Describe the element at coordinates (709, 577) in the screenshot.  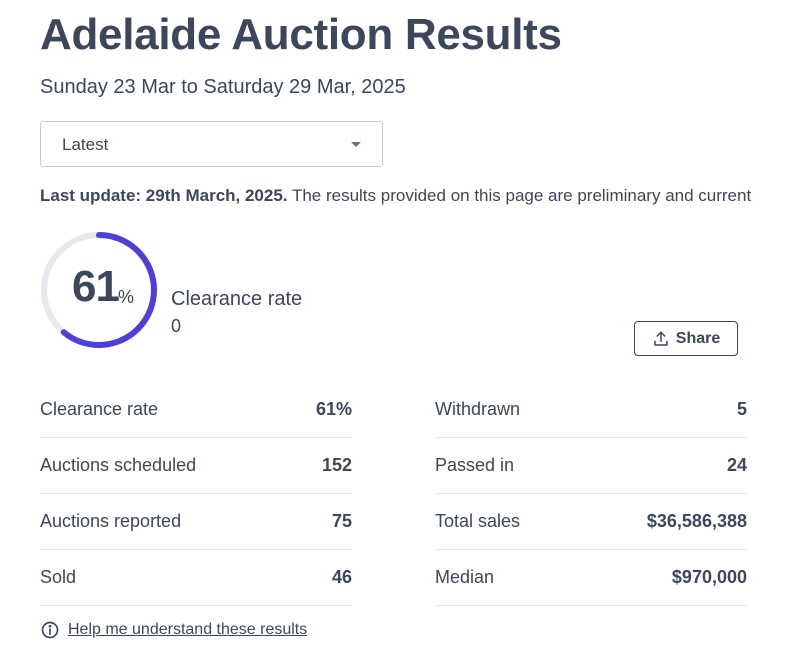
I see `stat-value: $970,000` at that location.